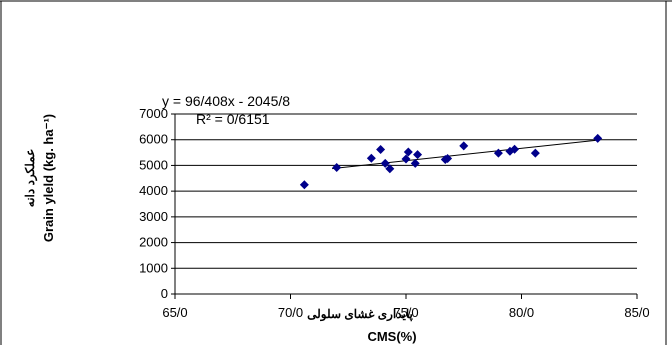 This screenshot has height=350, width=672. What do you see at coordinates (636, 312) in the screenshot?
I see `x-tick-label: 85/0` at bounding box center [636, 312].